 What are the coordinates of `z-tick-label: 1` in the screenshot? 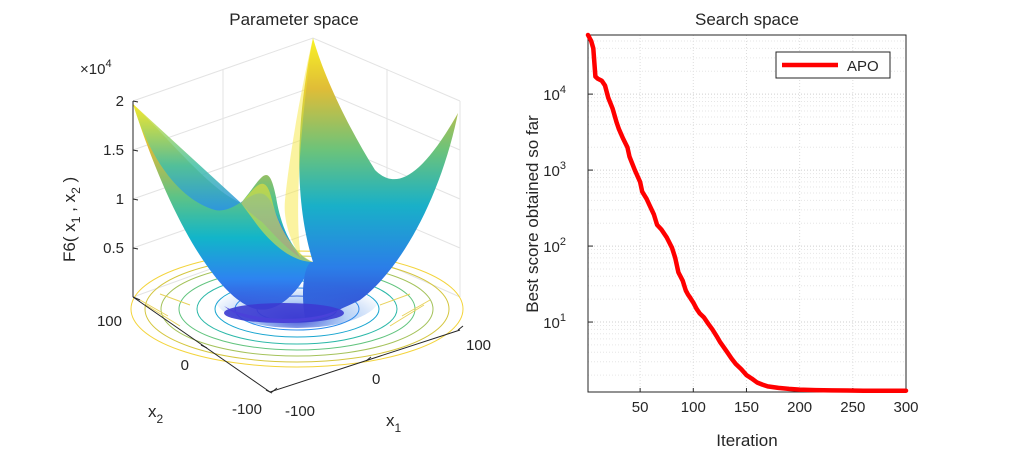 It's located at (120, 199).